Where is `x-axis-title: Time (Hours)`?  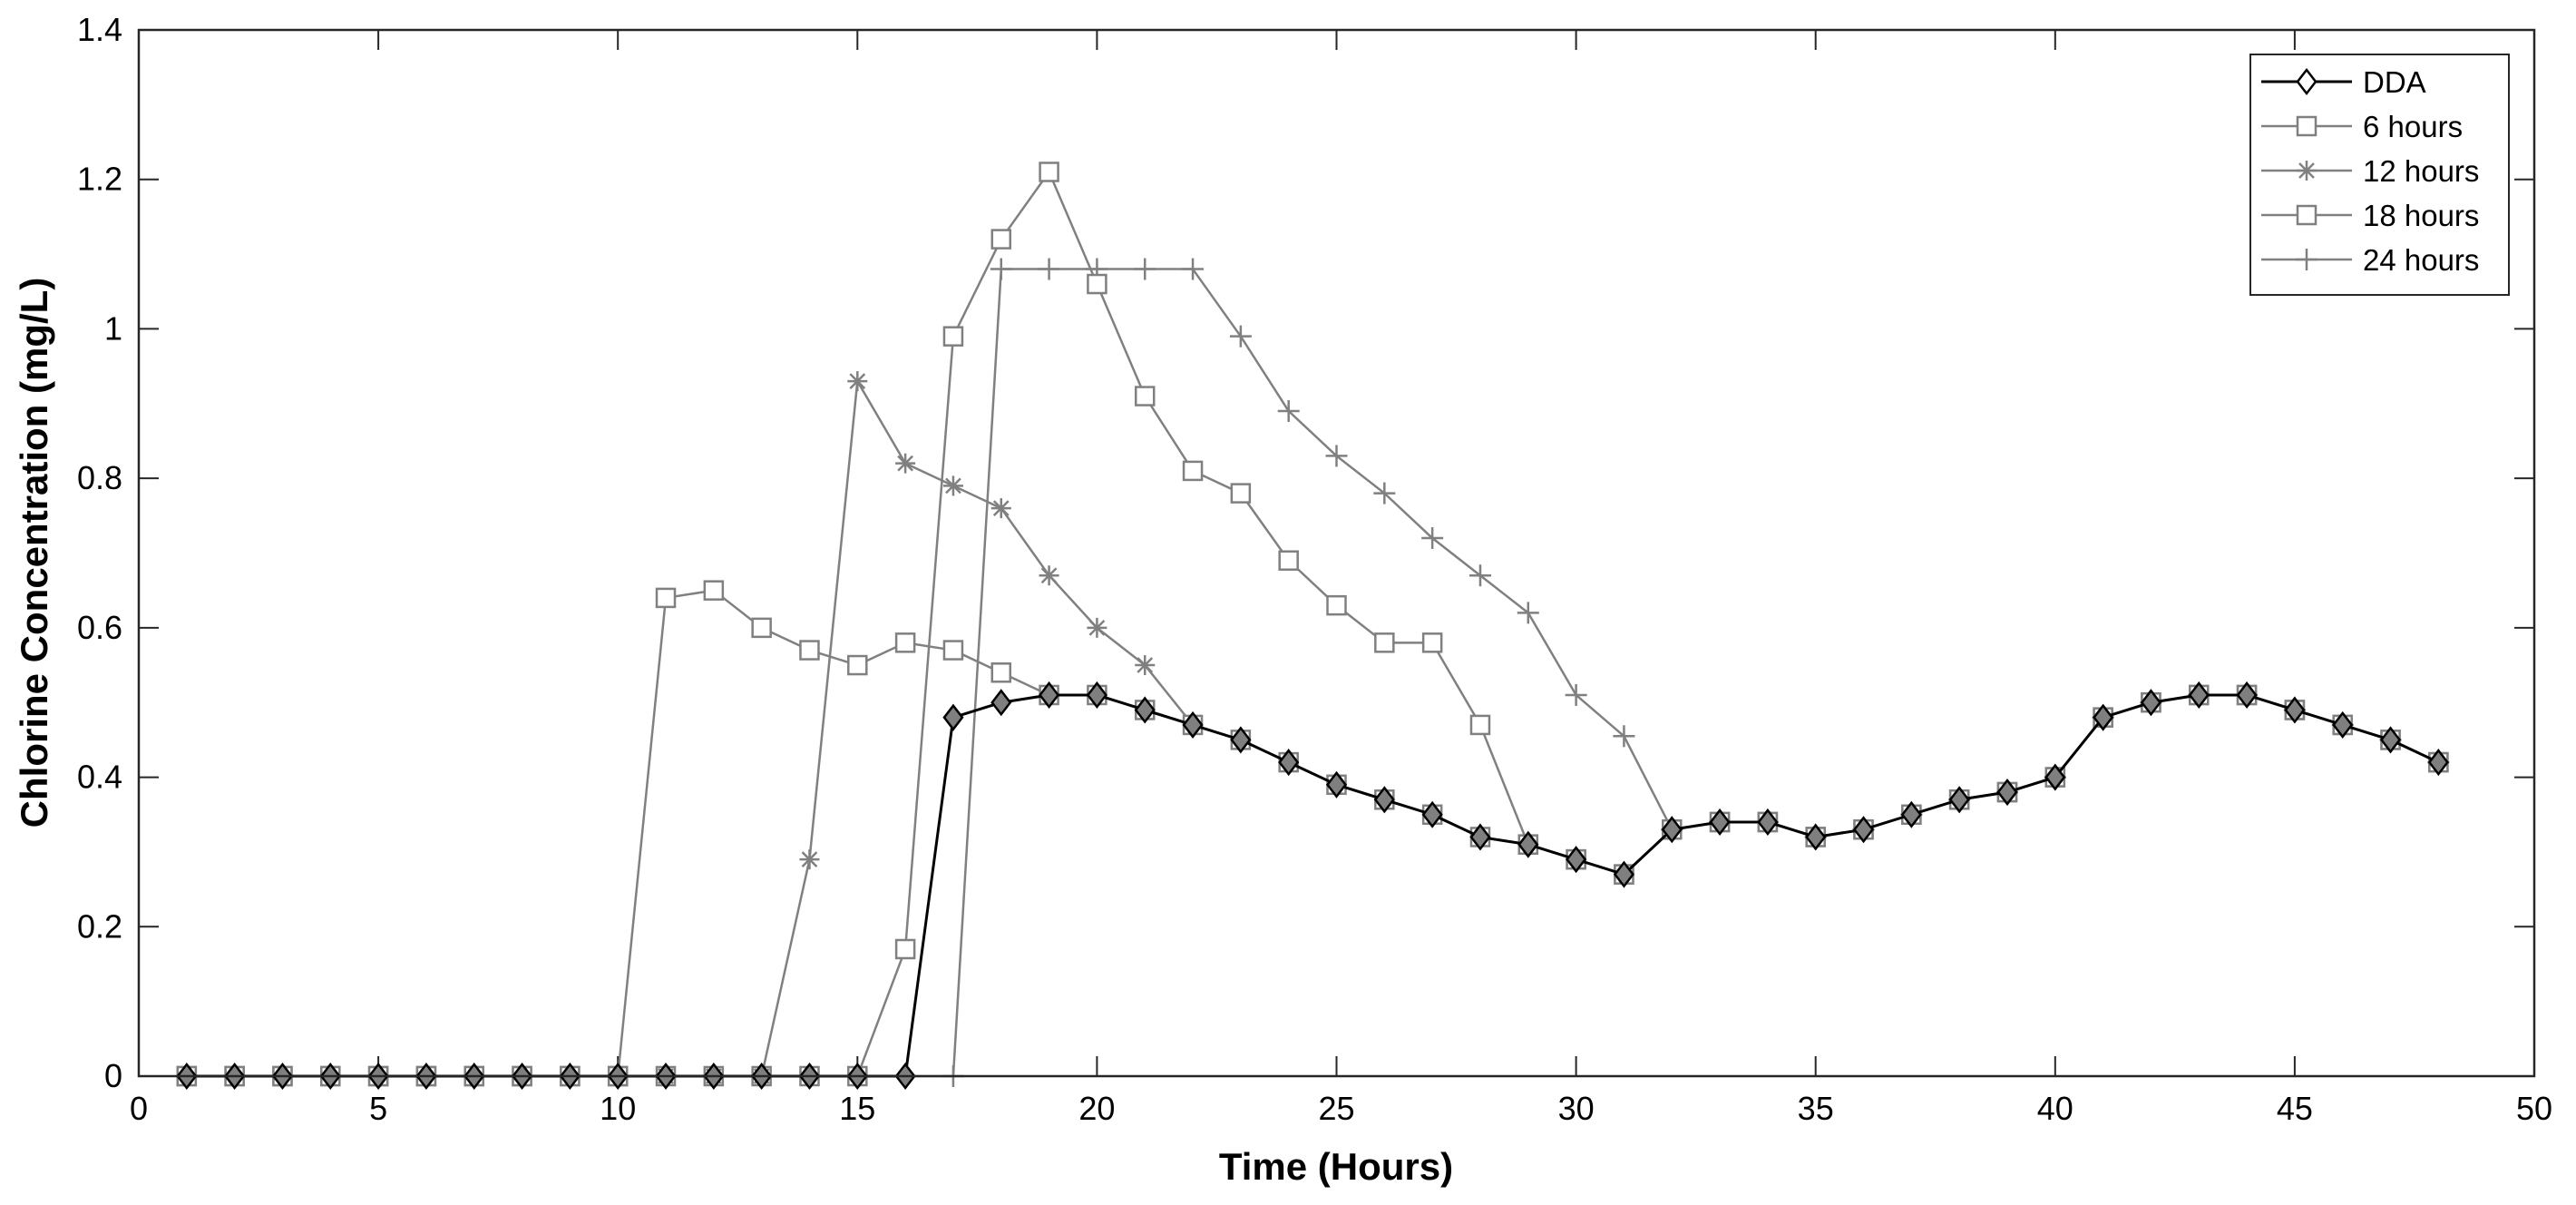
x-axis-title: Time (Hours) is located at coordinates (1336, 1166).